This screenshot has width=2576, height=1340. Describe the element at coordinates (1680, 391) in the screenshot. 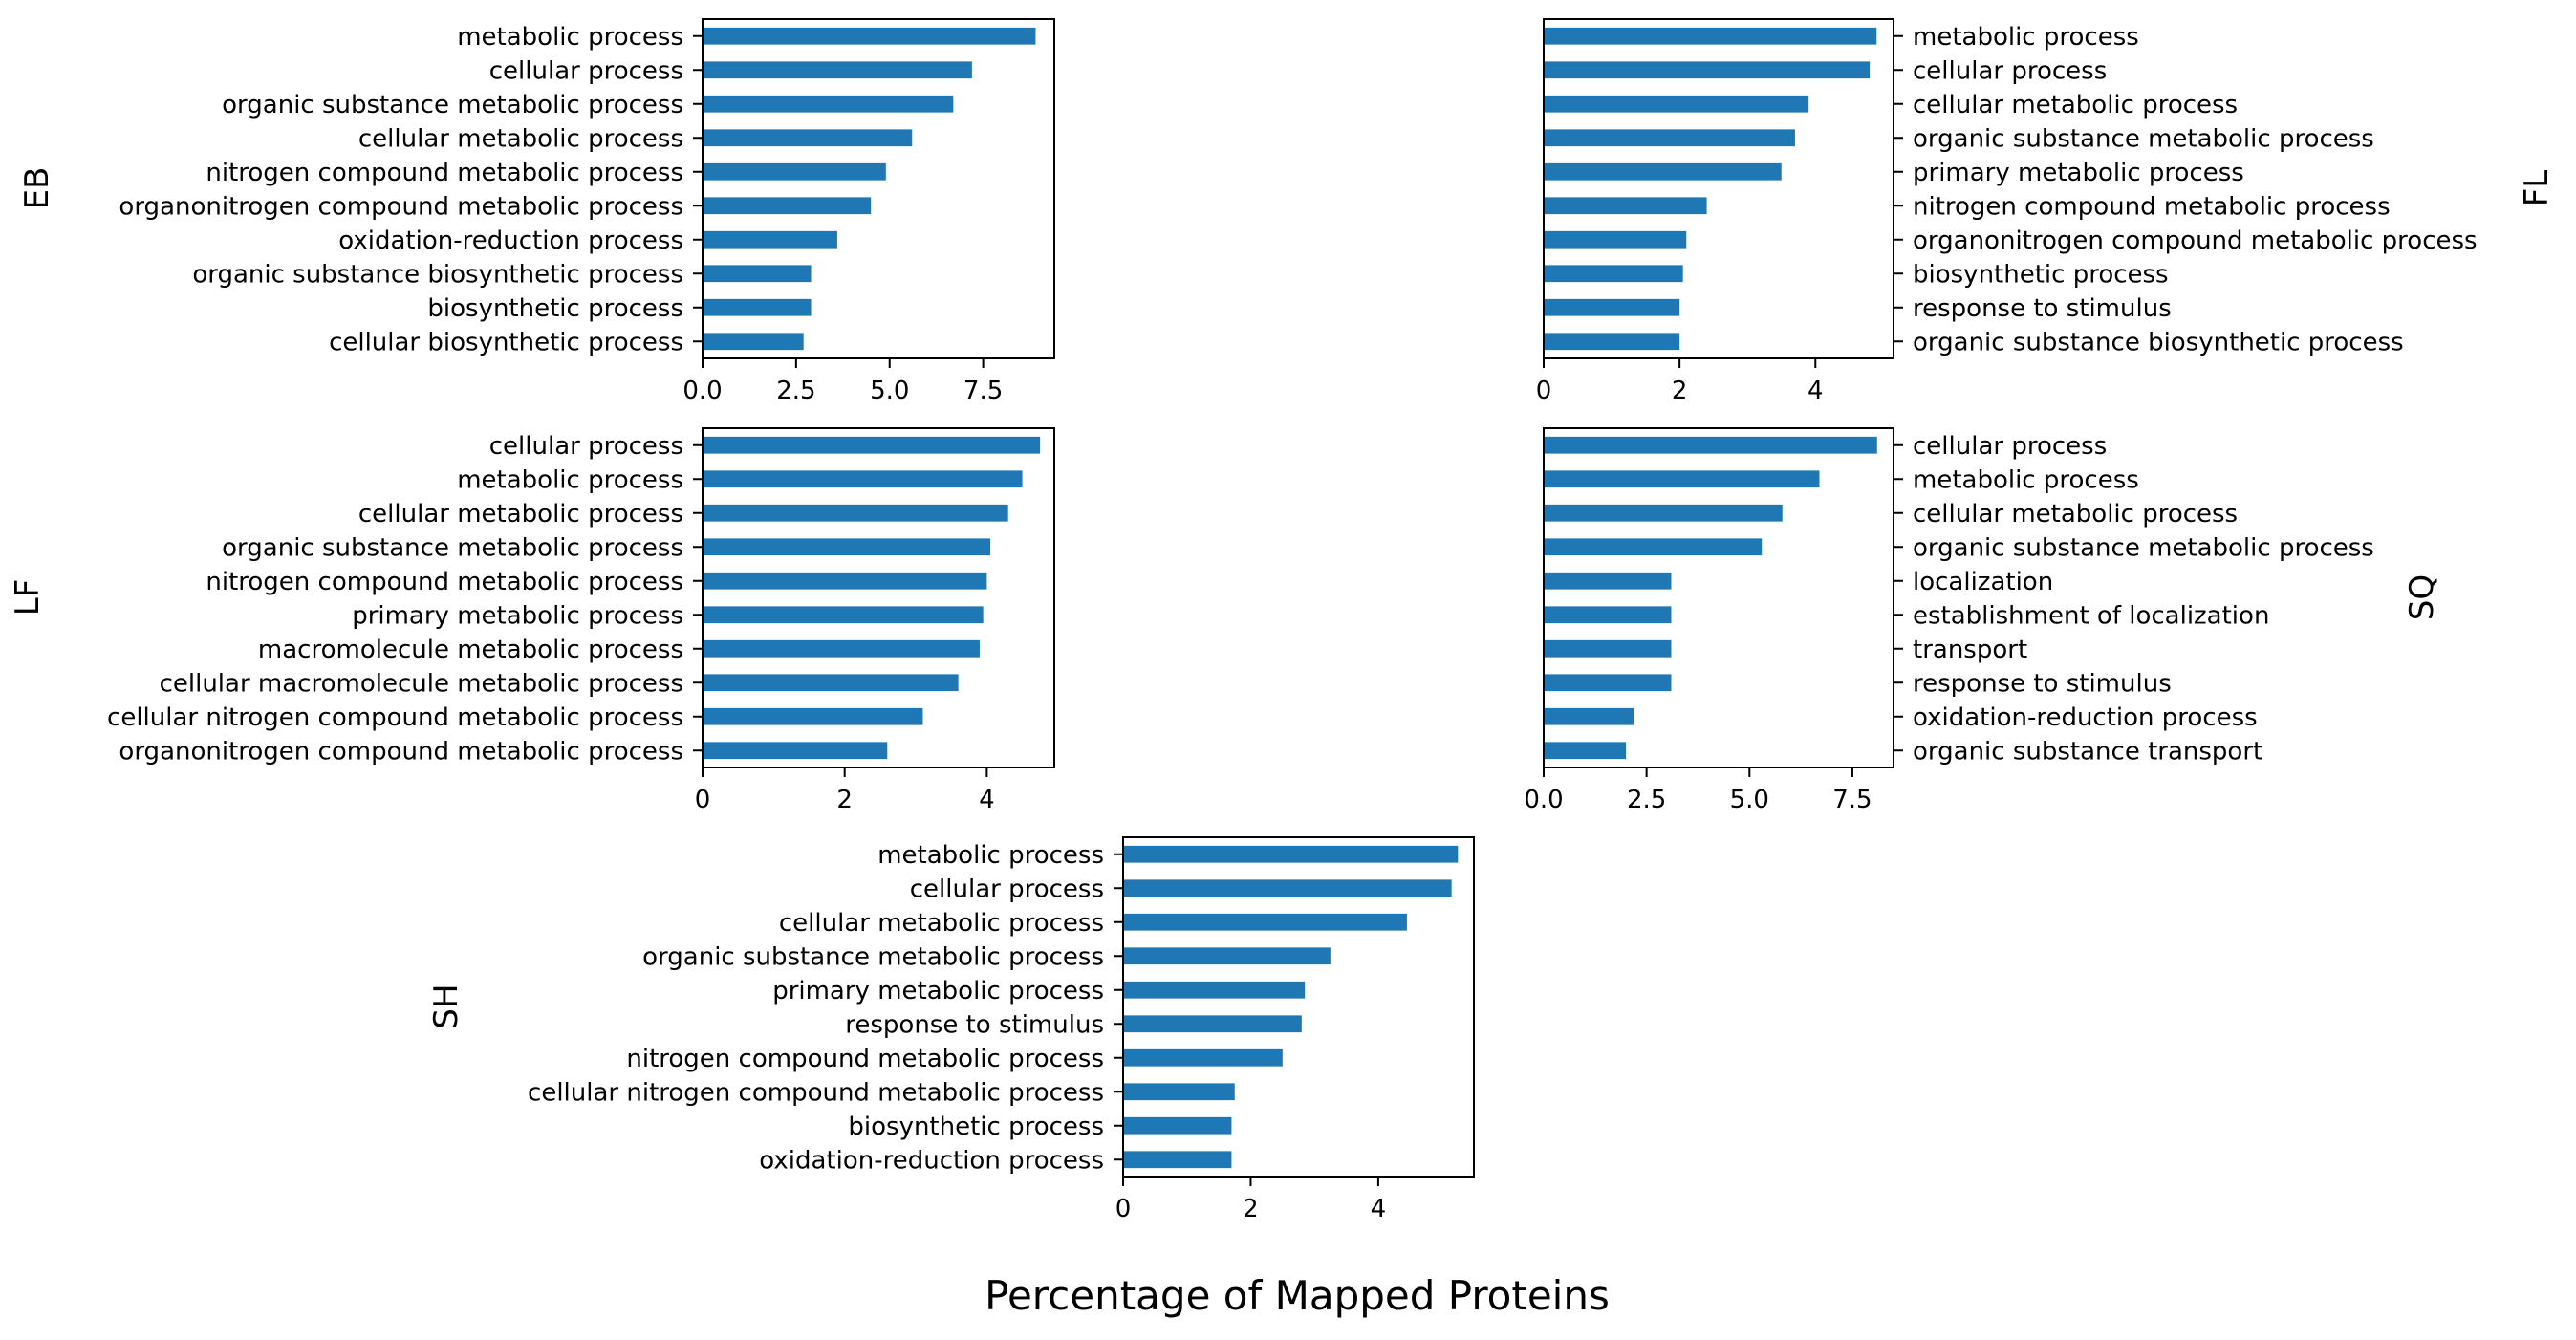

I see `xtick-label: 2` at that location.